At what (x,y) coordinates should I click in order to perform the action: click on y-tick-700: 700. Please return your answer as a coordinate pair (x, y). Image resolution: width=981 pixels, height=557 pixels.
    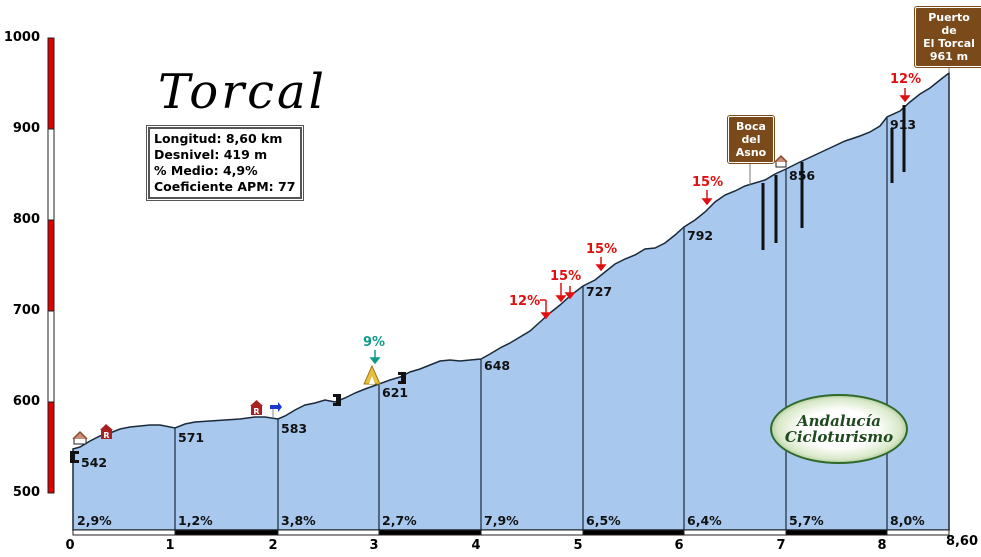
    Looking at the image, I should click on (26, 310).